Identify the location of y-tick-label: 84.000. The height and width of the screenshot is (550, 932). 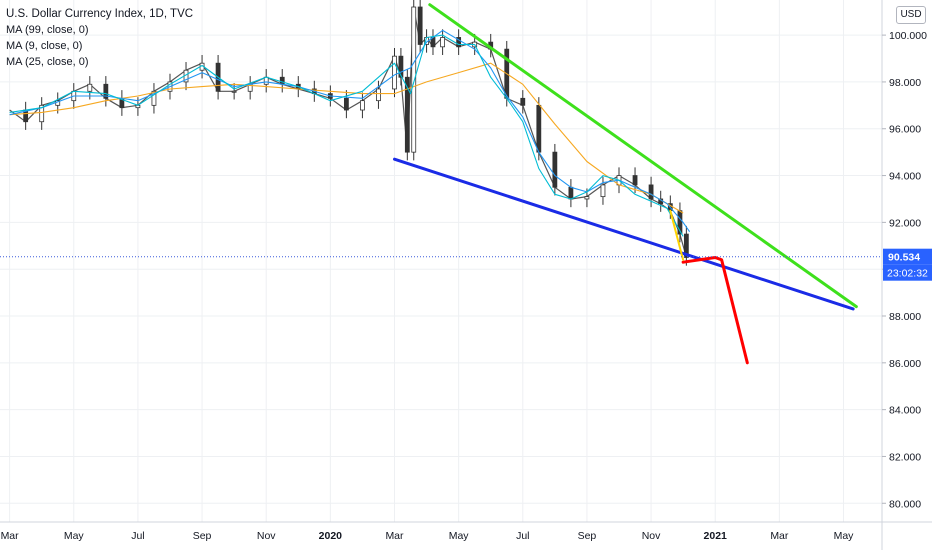
(905, 411).